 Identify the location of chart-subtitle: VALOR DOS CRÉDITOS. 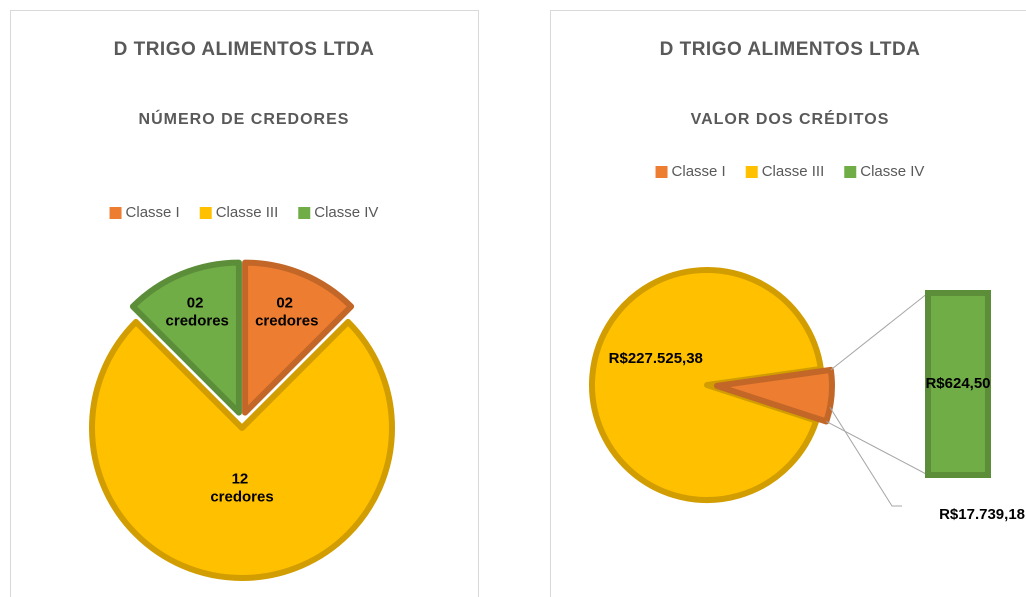
(790, 118).